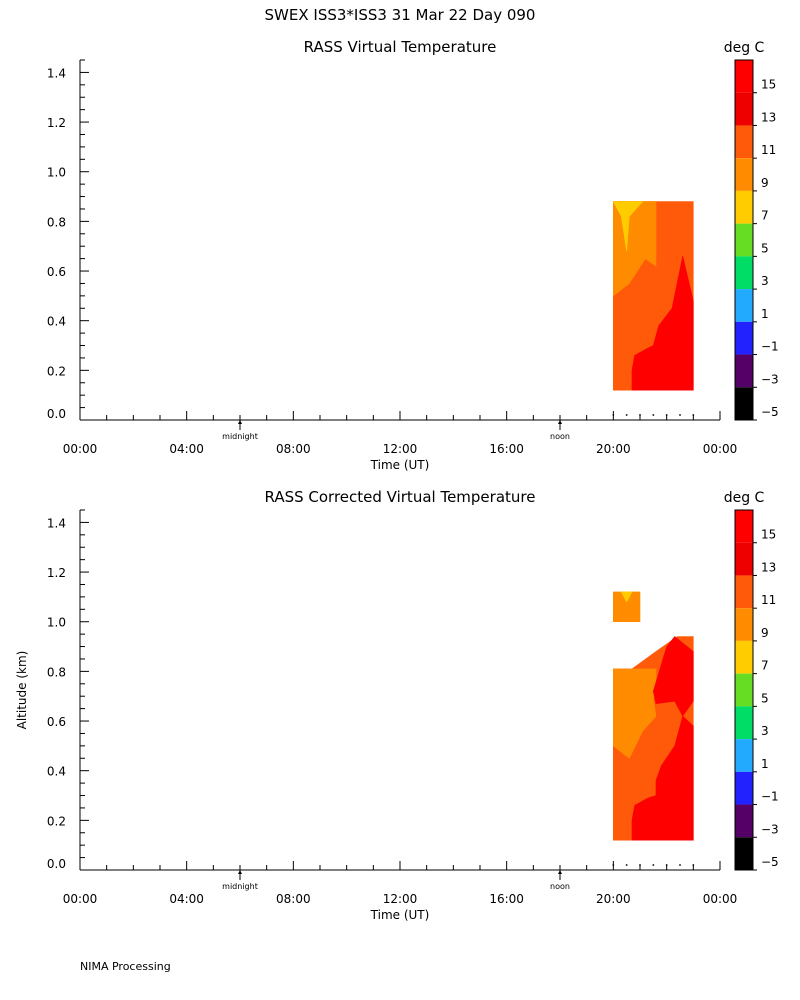  What do you see at coordinates (613, 449) in the screenshot?
I see `x-tick-label: 20:00` at bounding box center [613, 449].